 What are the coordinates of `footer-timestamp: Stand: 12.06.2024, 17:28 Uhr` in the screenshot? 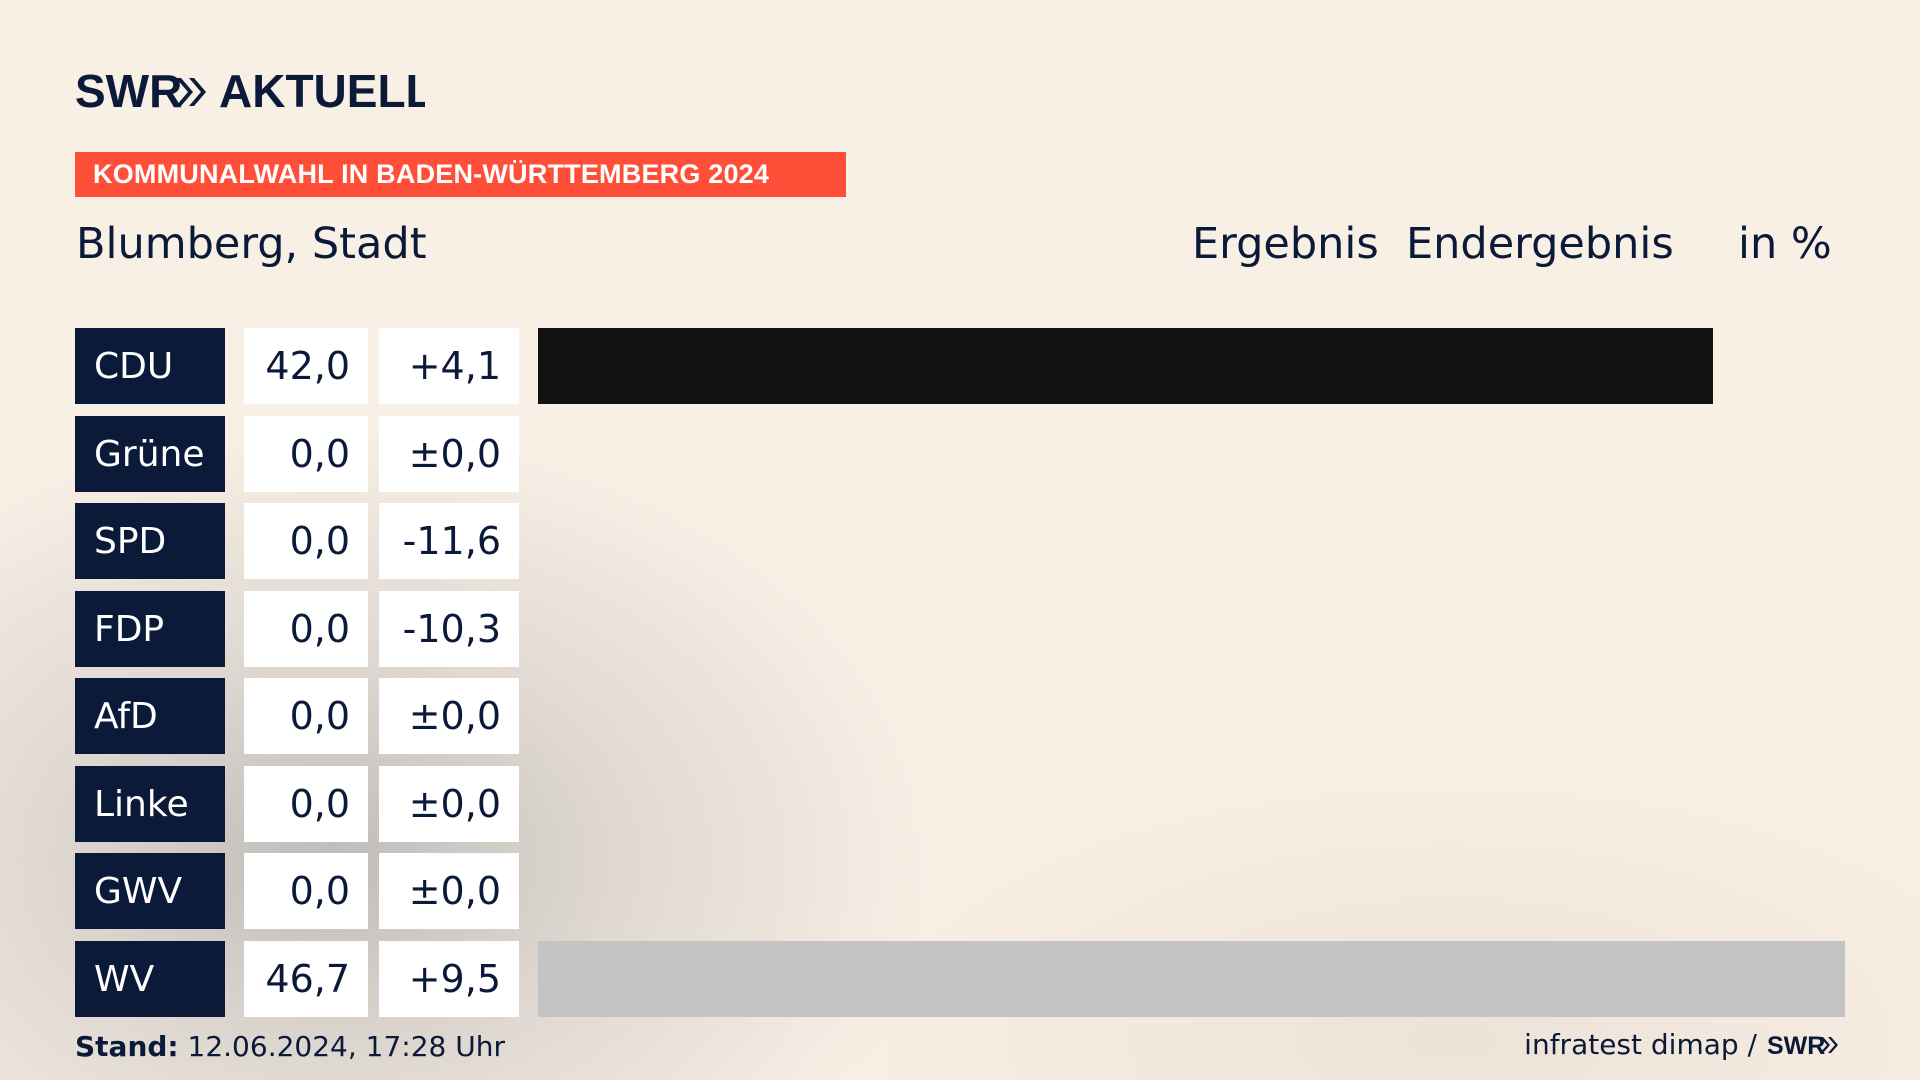 It's located at (290, 1046).